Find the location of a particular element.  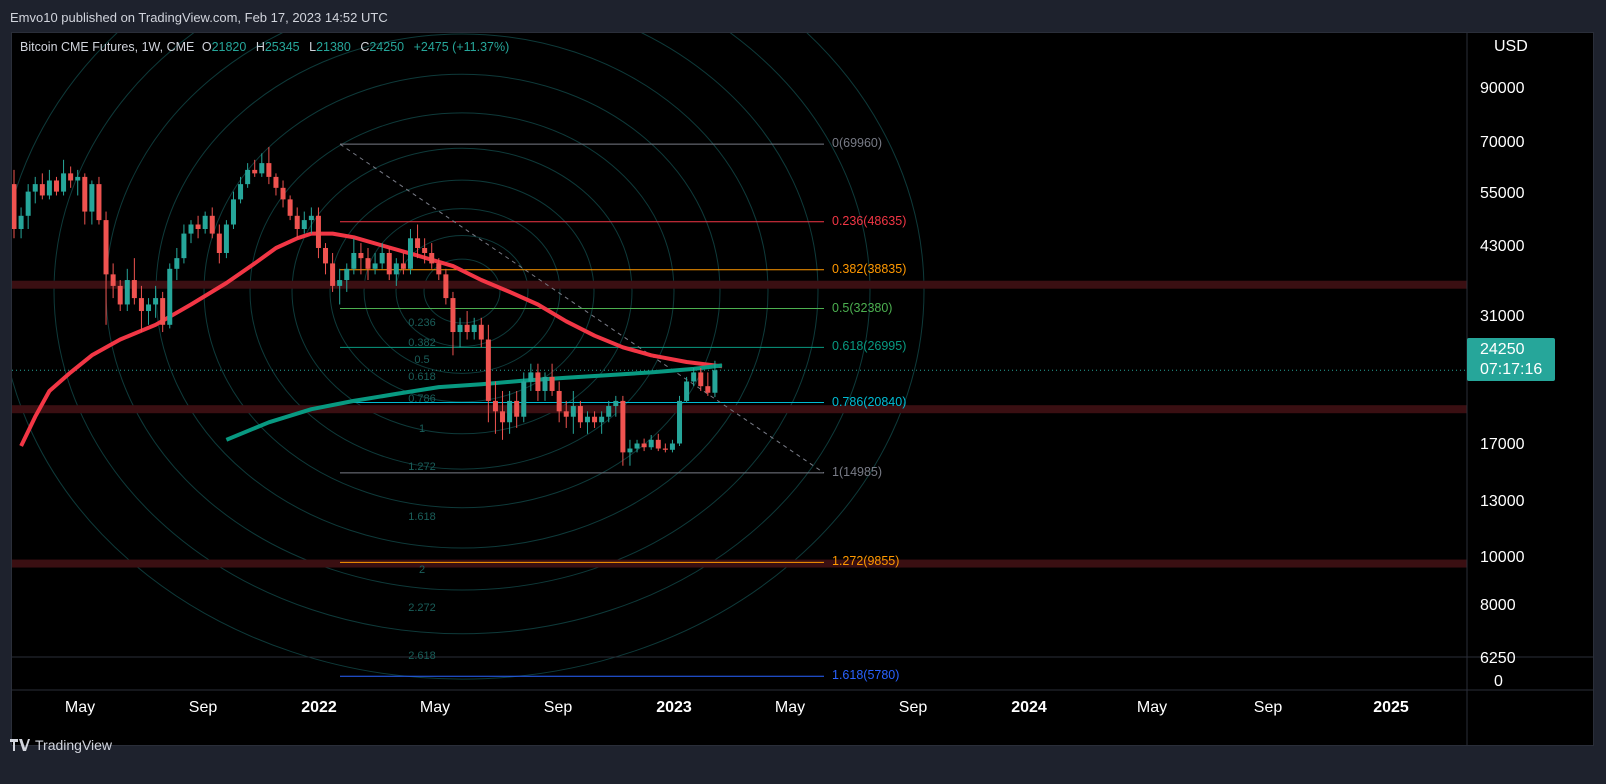

fib-trend-line is located at coordinates (582, 308).